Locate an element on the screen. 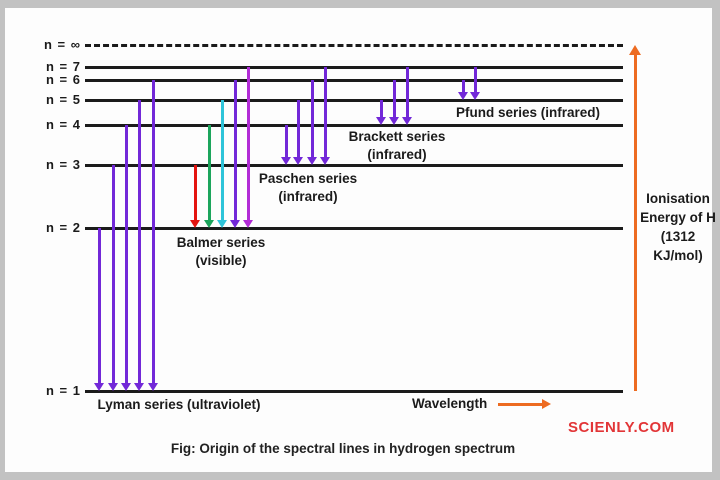 The image size is (720, 480). pfund-series-label: Pfund series (infrared) is located at coordinates (528, 112).